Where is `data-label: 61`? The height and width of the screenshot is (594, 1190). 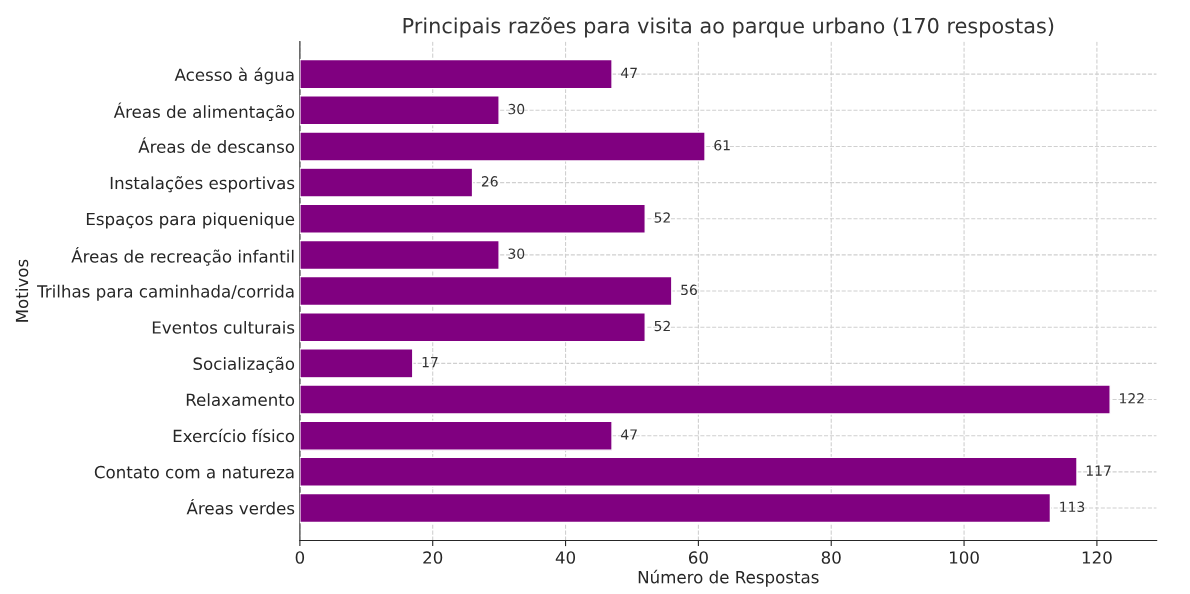 data-label: 61 is located at coordinates (722, 145).